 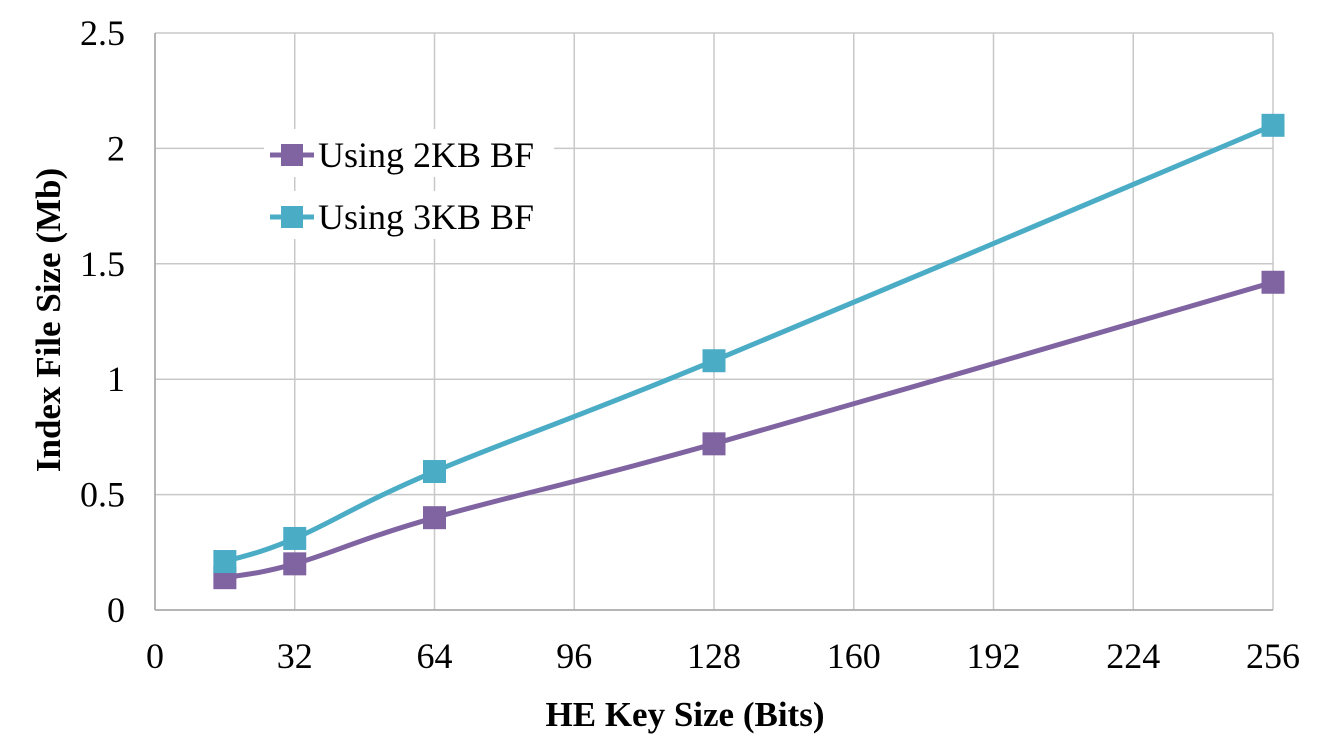 What do you see at coordinates (116, 148) in the screenshot?
I see `y-tick-label: 2` at bounding box center [116, 148].